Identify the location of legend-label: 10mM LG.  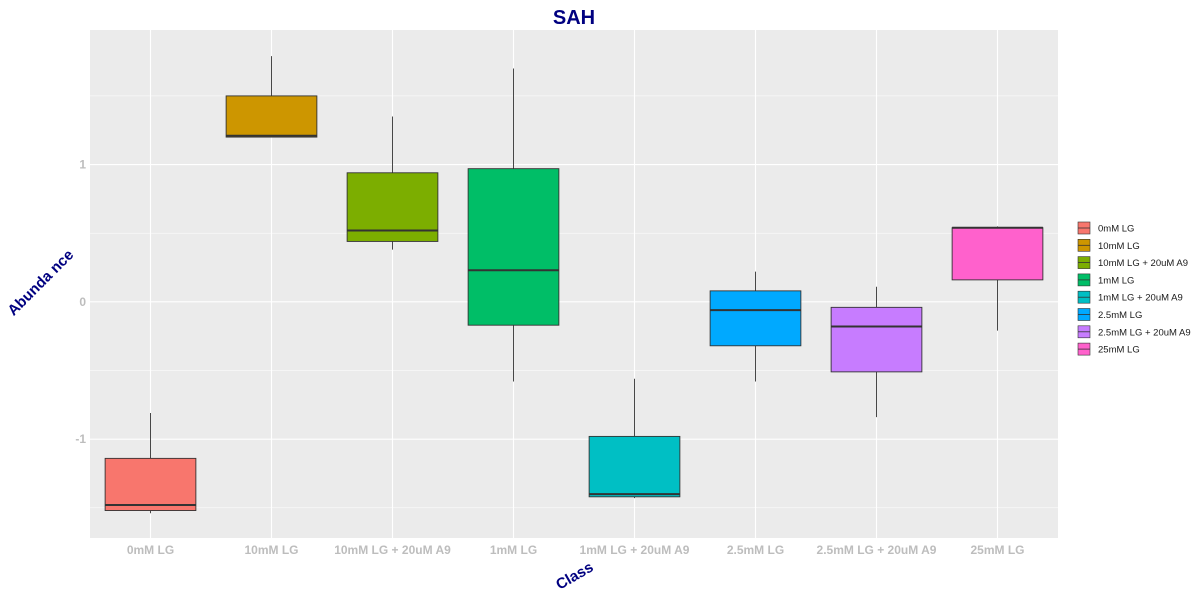
(1119, 246).